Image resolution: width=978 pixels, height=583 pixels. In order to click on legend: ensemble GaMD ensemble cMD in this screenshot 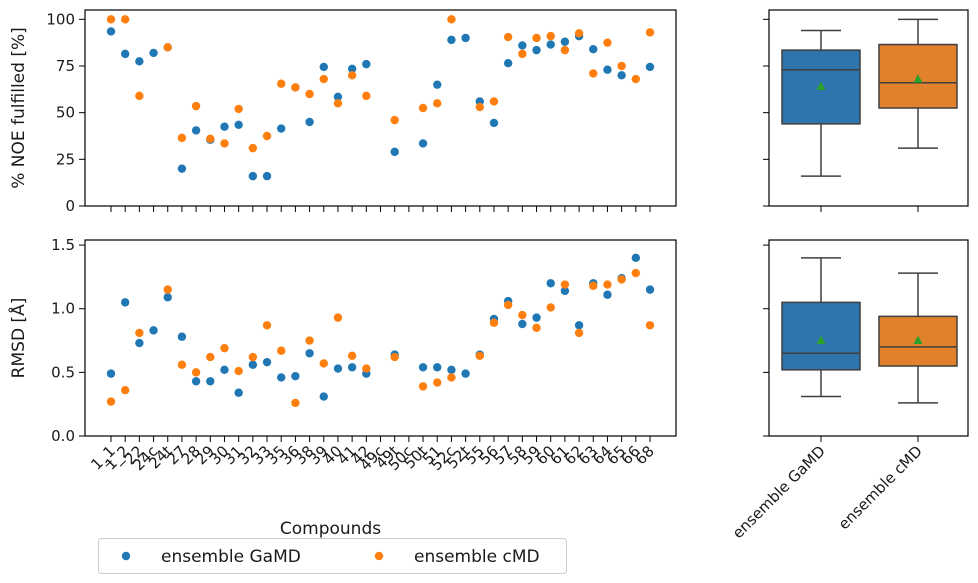, I will do `click(332, 556)`.